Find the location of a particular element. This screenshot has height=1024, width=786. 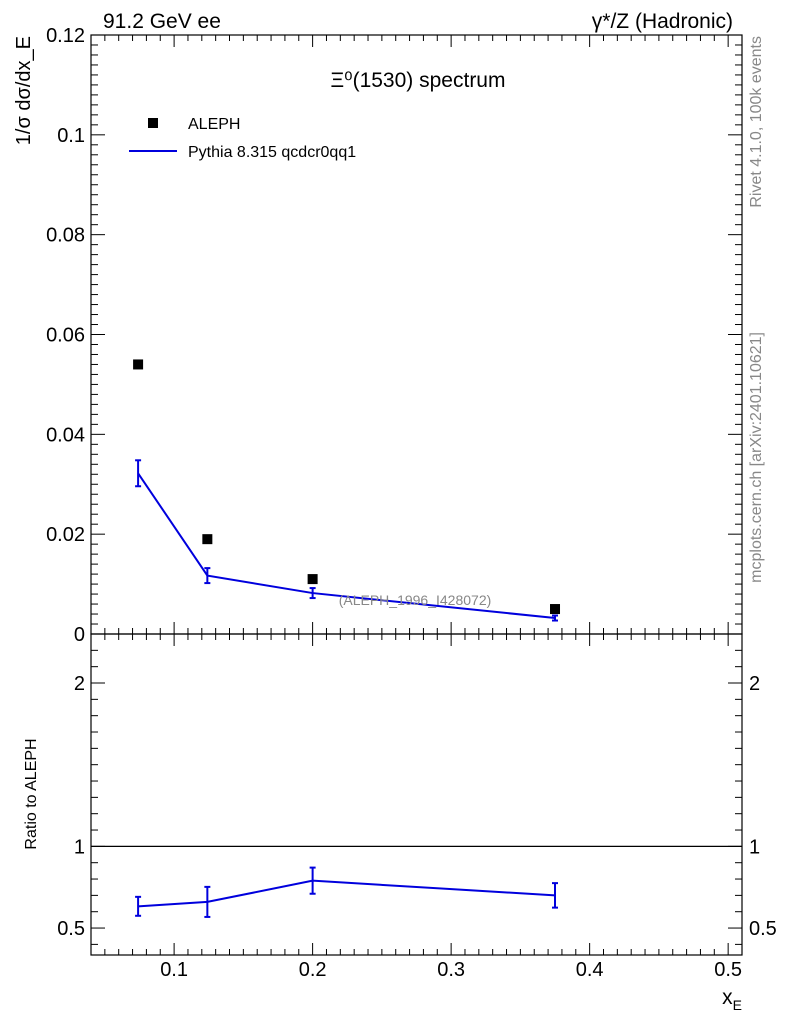

main-y-tick-label: 0.04 is located at coordinates (65, 435).